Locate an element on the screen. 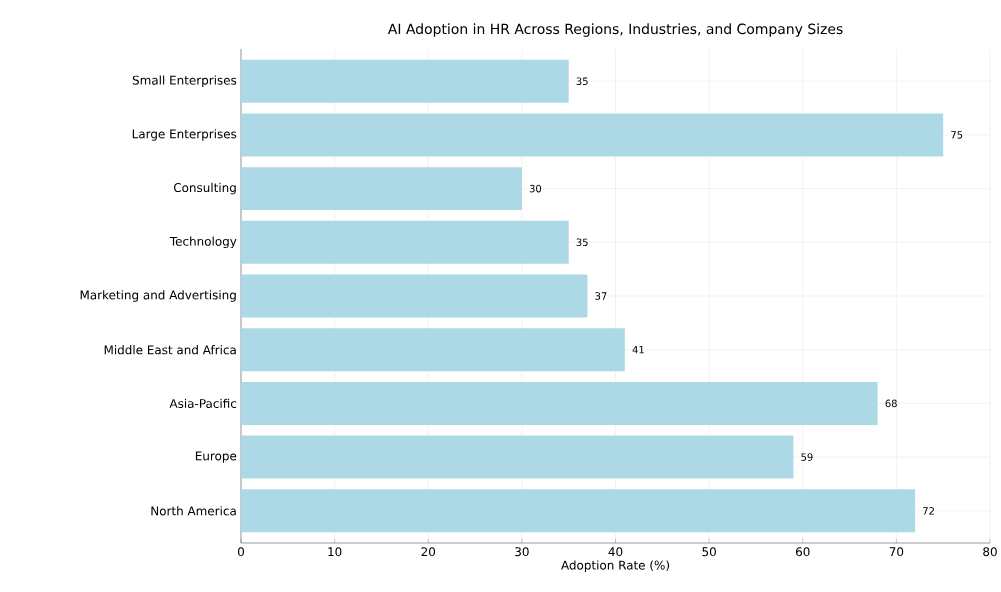 The width and height of the screenshot is (1001, 592). x-tick-label: 40 is located at coordinates (615, 552).